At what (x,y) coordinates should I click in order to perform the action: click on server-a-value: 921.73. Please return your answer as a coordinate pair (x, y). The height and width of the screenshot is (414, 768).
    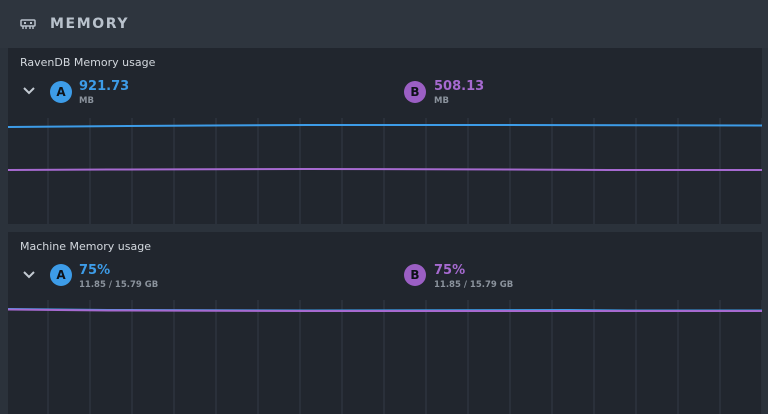
    Looking at the image, I should click on (104, 86).